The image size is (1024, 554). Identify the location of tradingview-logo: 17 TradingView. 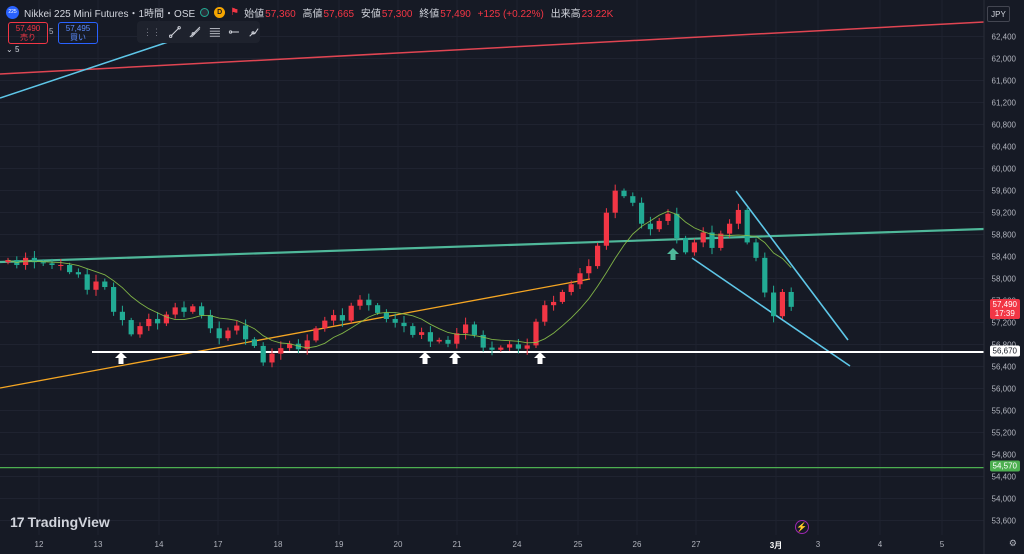
(60, 522).